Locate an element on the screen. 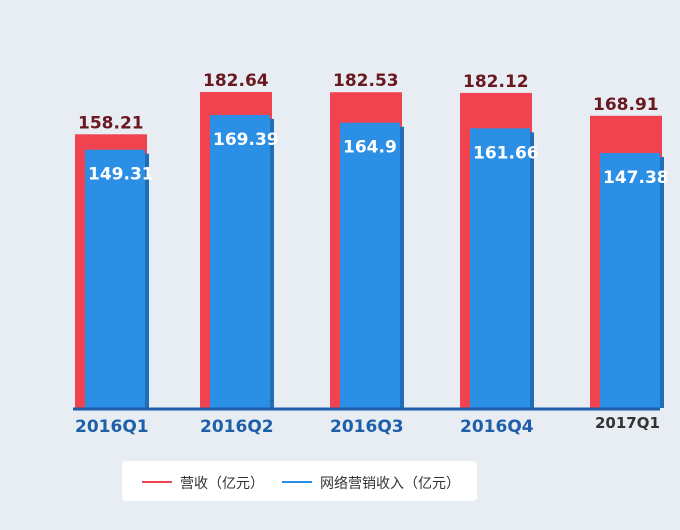 The image size is (680, 530). marketing-value-label: 161.66 is located at coordinates (506, 153).